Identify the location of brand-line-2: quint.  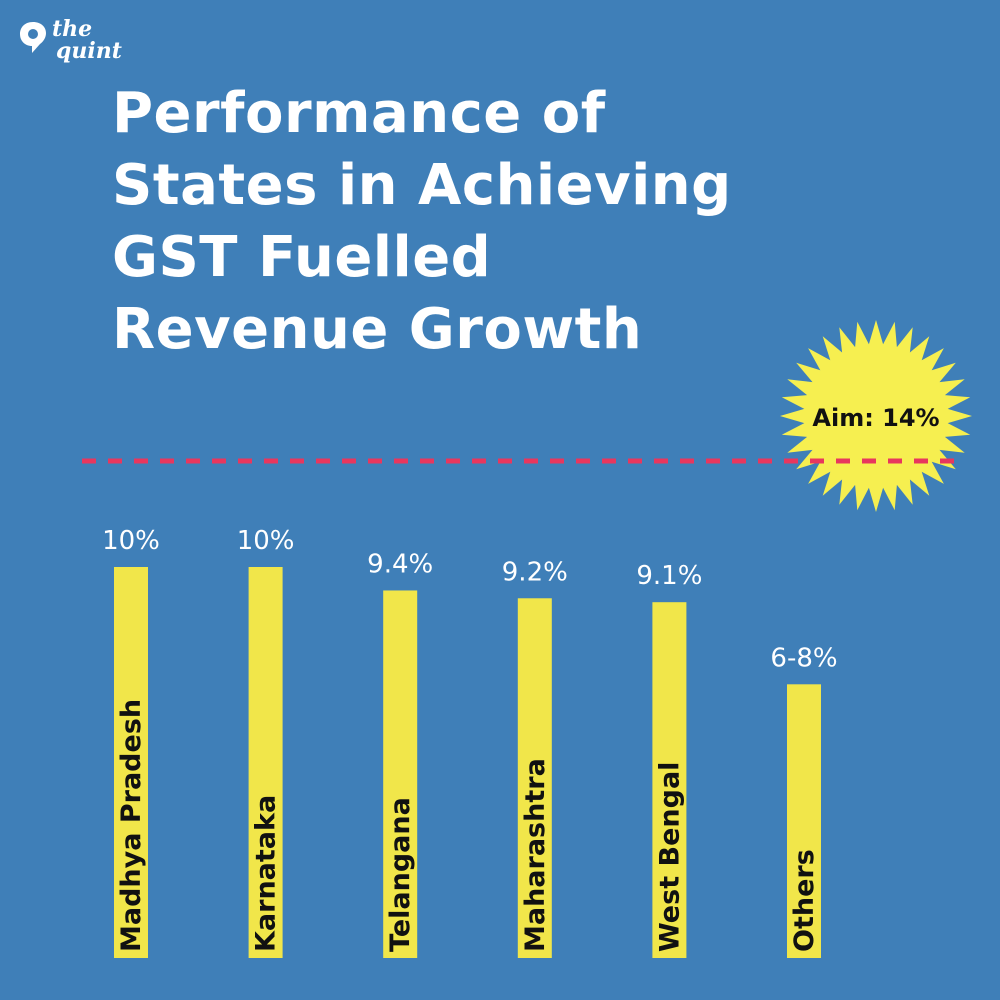
(89, 51).